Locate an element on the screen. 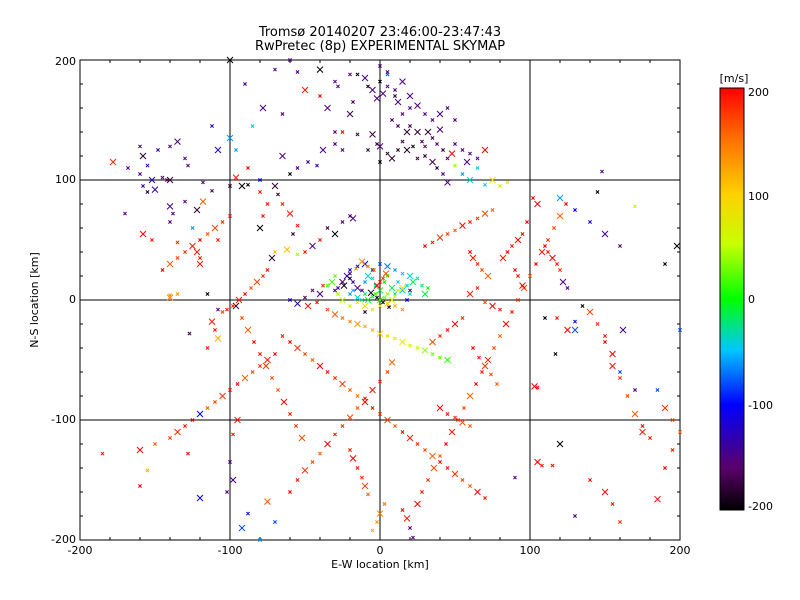 The height and width of the screenshot is (600, 800). x-tick-labels: -200 -100 0 100 200 is located at coordinates (379, 550).